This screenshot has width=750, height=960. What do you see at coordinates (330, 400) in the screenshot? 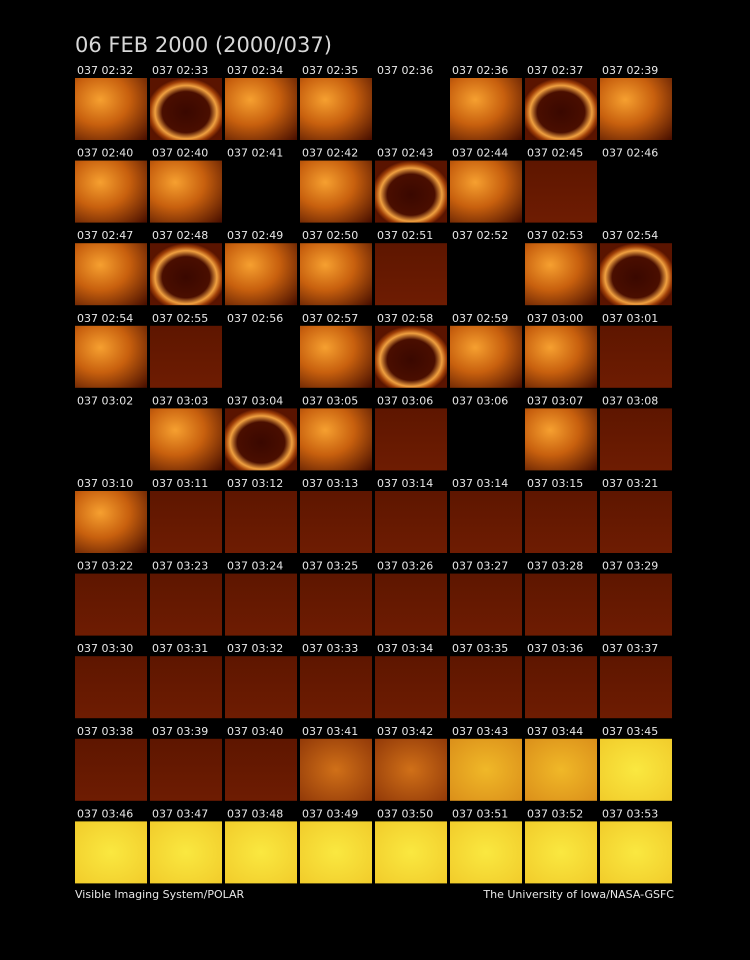
I see `panel-label: 037 03:05` at bounding box center [330, 400].